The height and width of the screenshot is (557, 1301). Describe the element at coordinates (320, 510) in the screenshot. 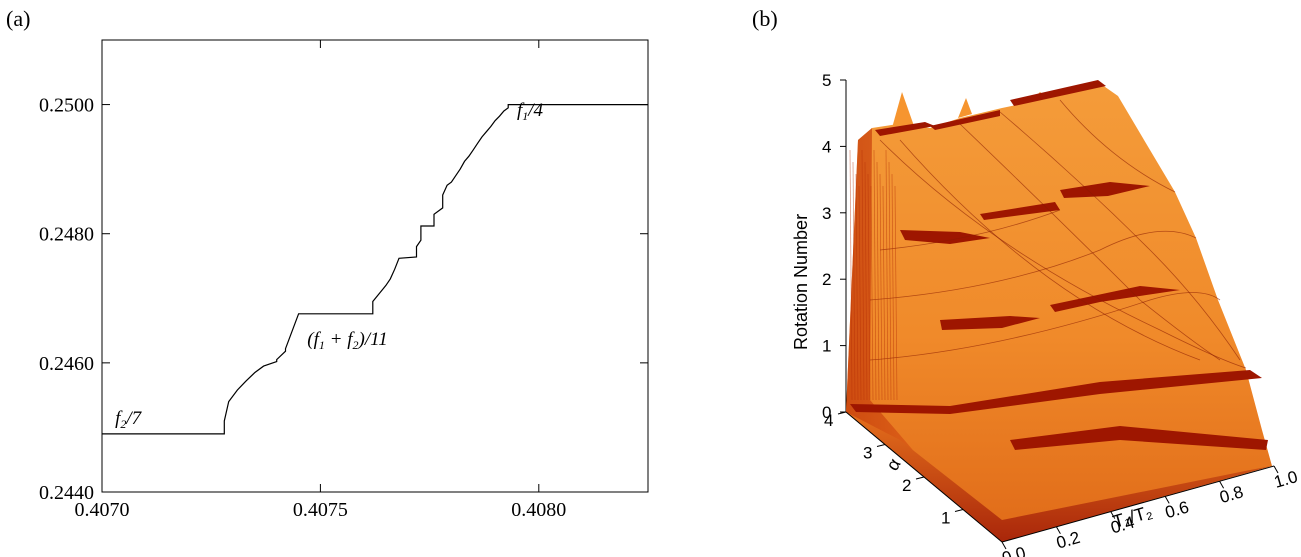

I see `x-tick-label: 0.4075` at that location.